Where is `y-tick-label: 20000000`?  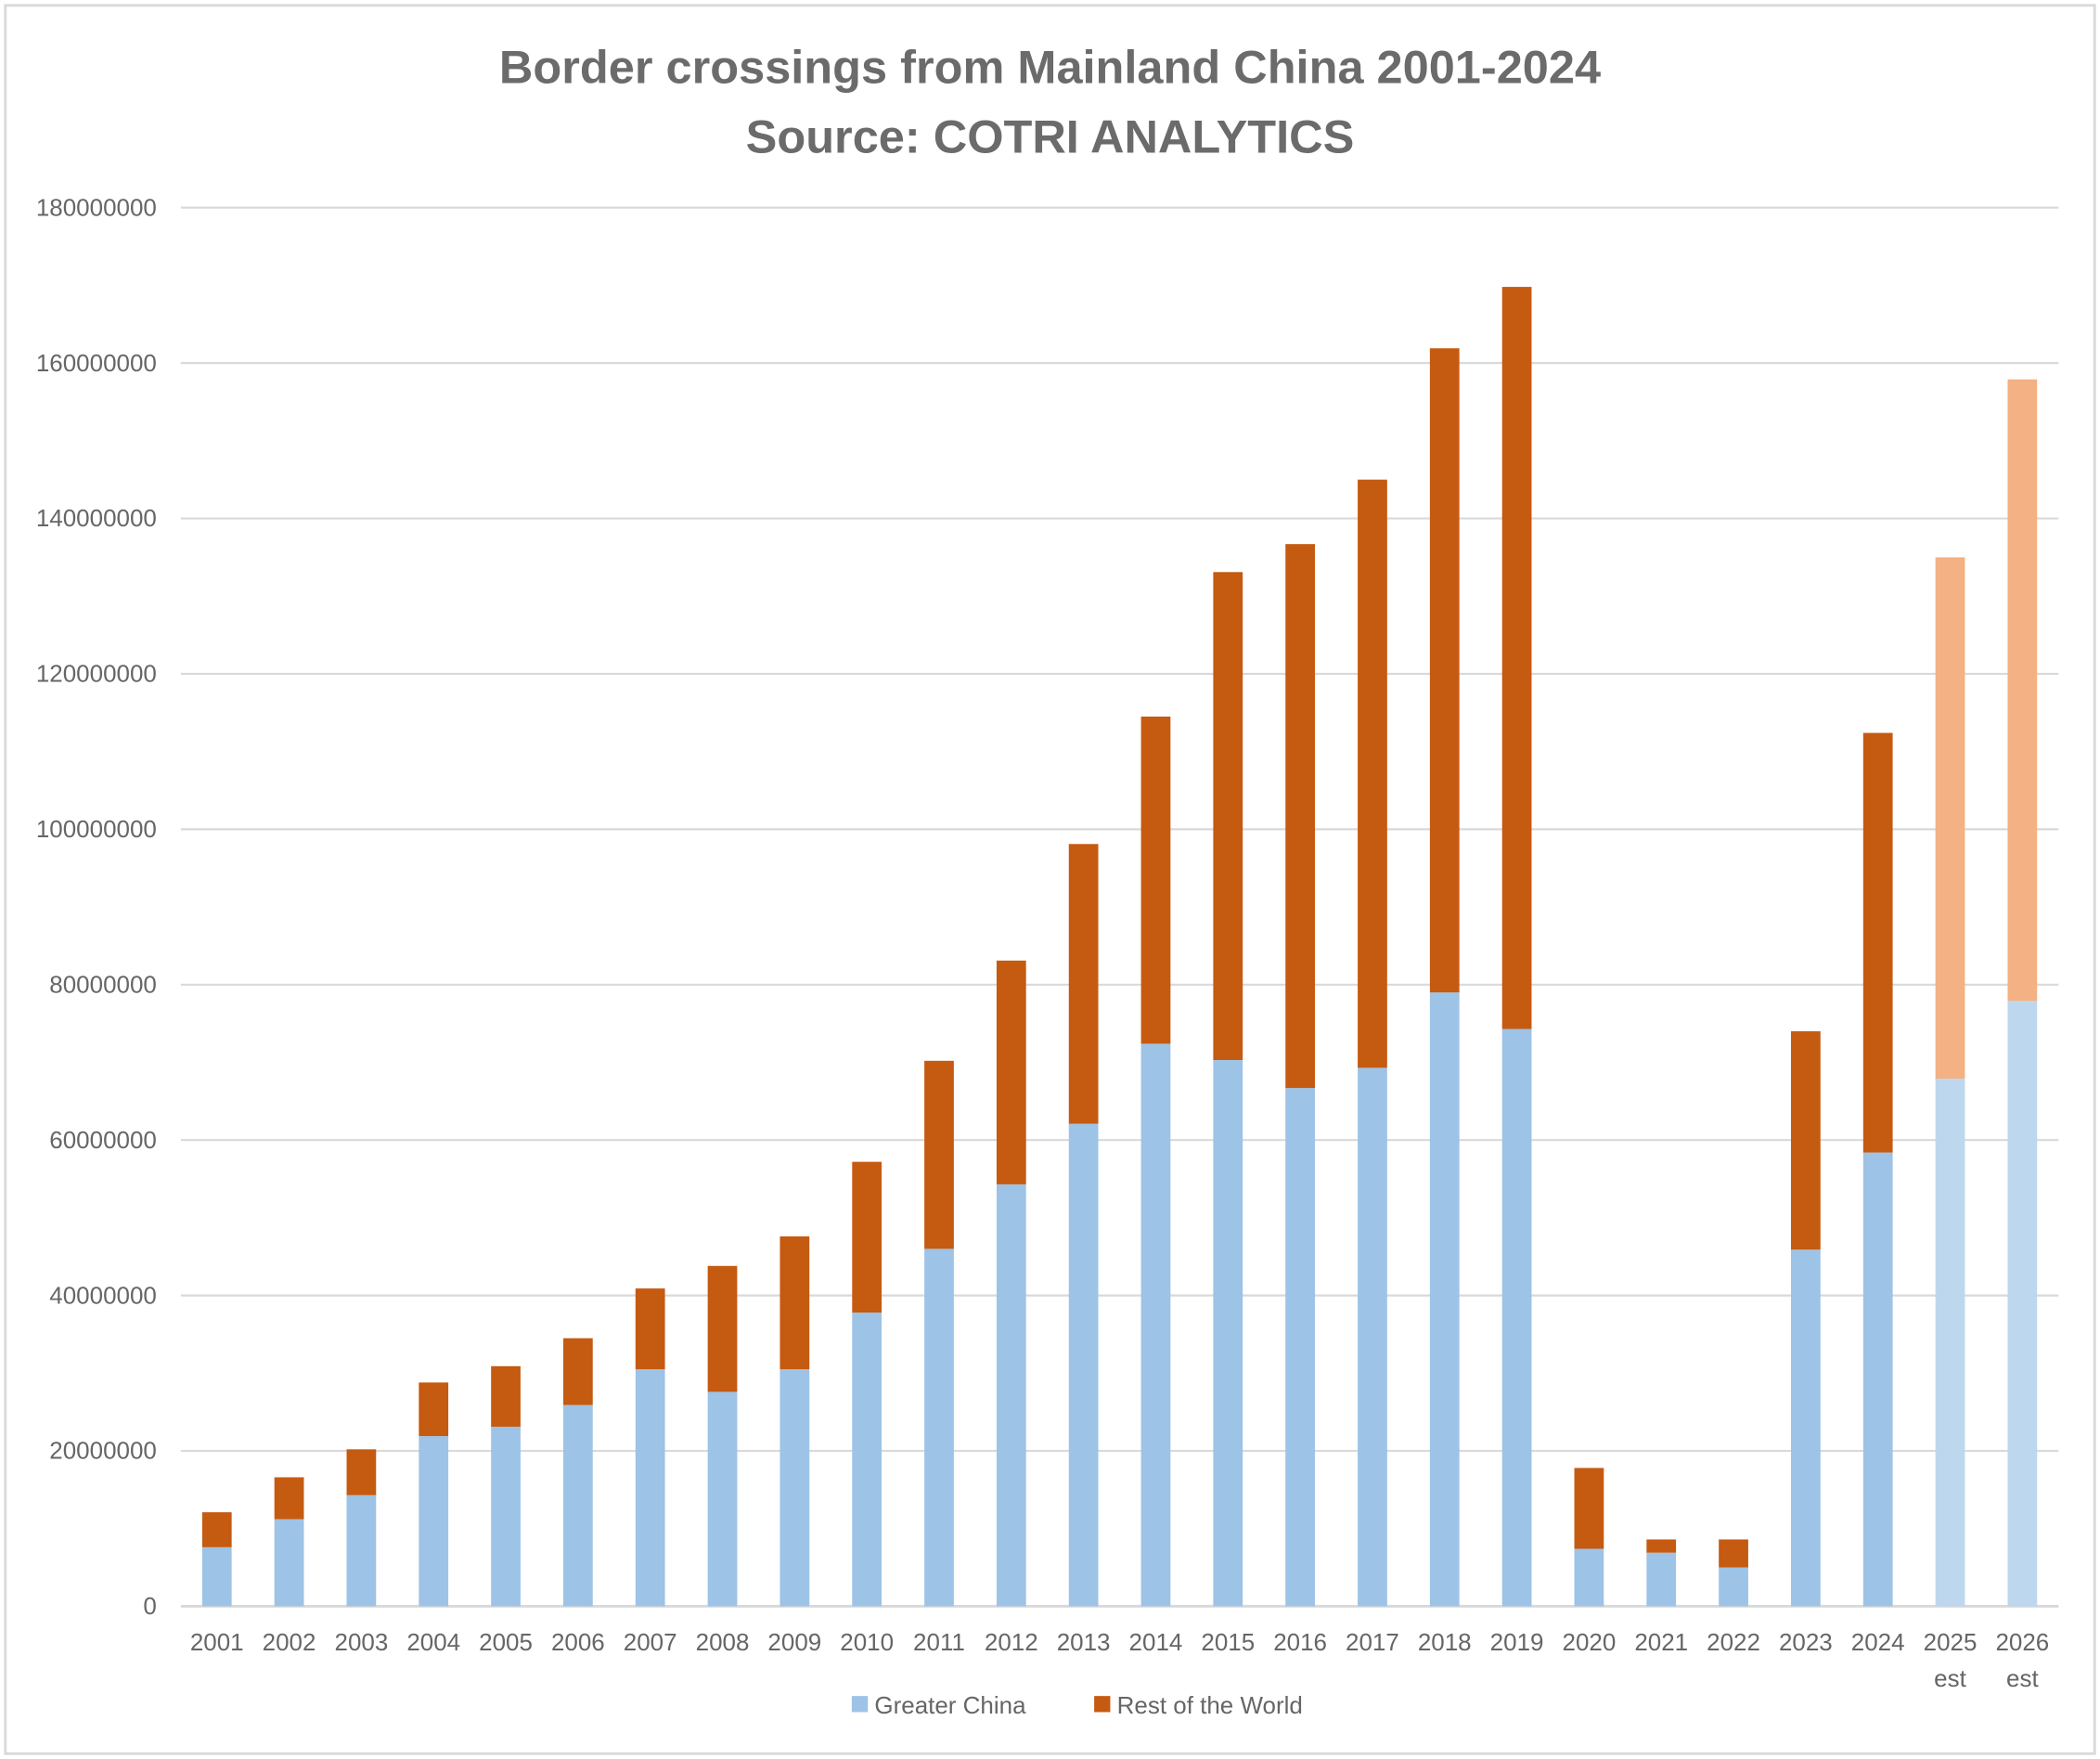
y-tick-label: 20000000 is located at coordinates (103, 1451).